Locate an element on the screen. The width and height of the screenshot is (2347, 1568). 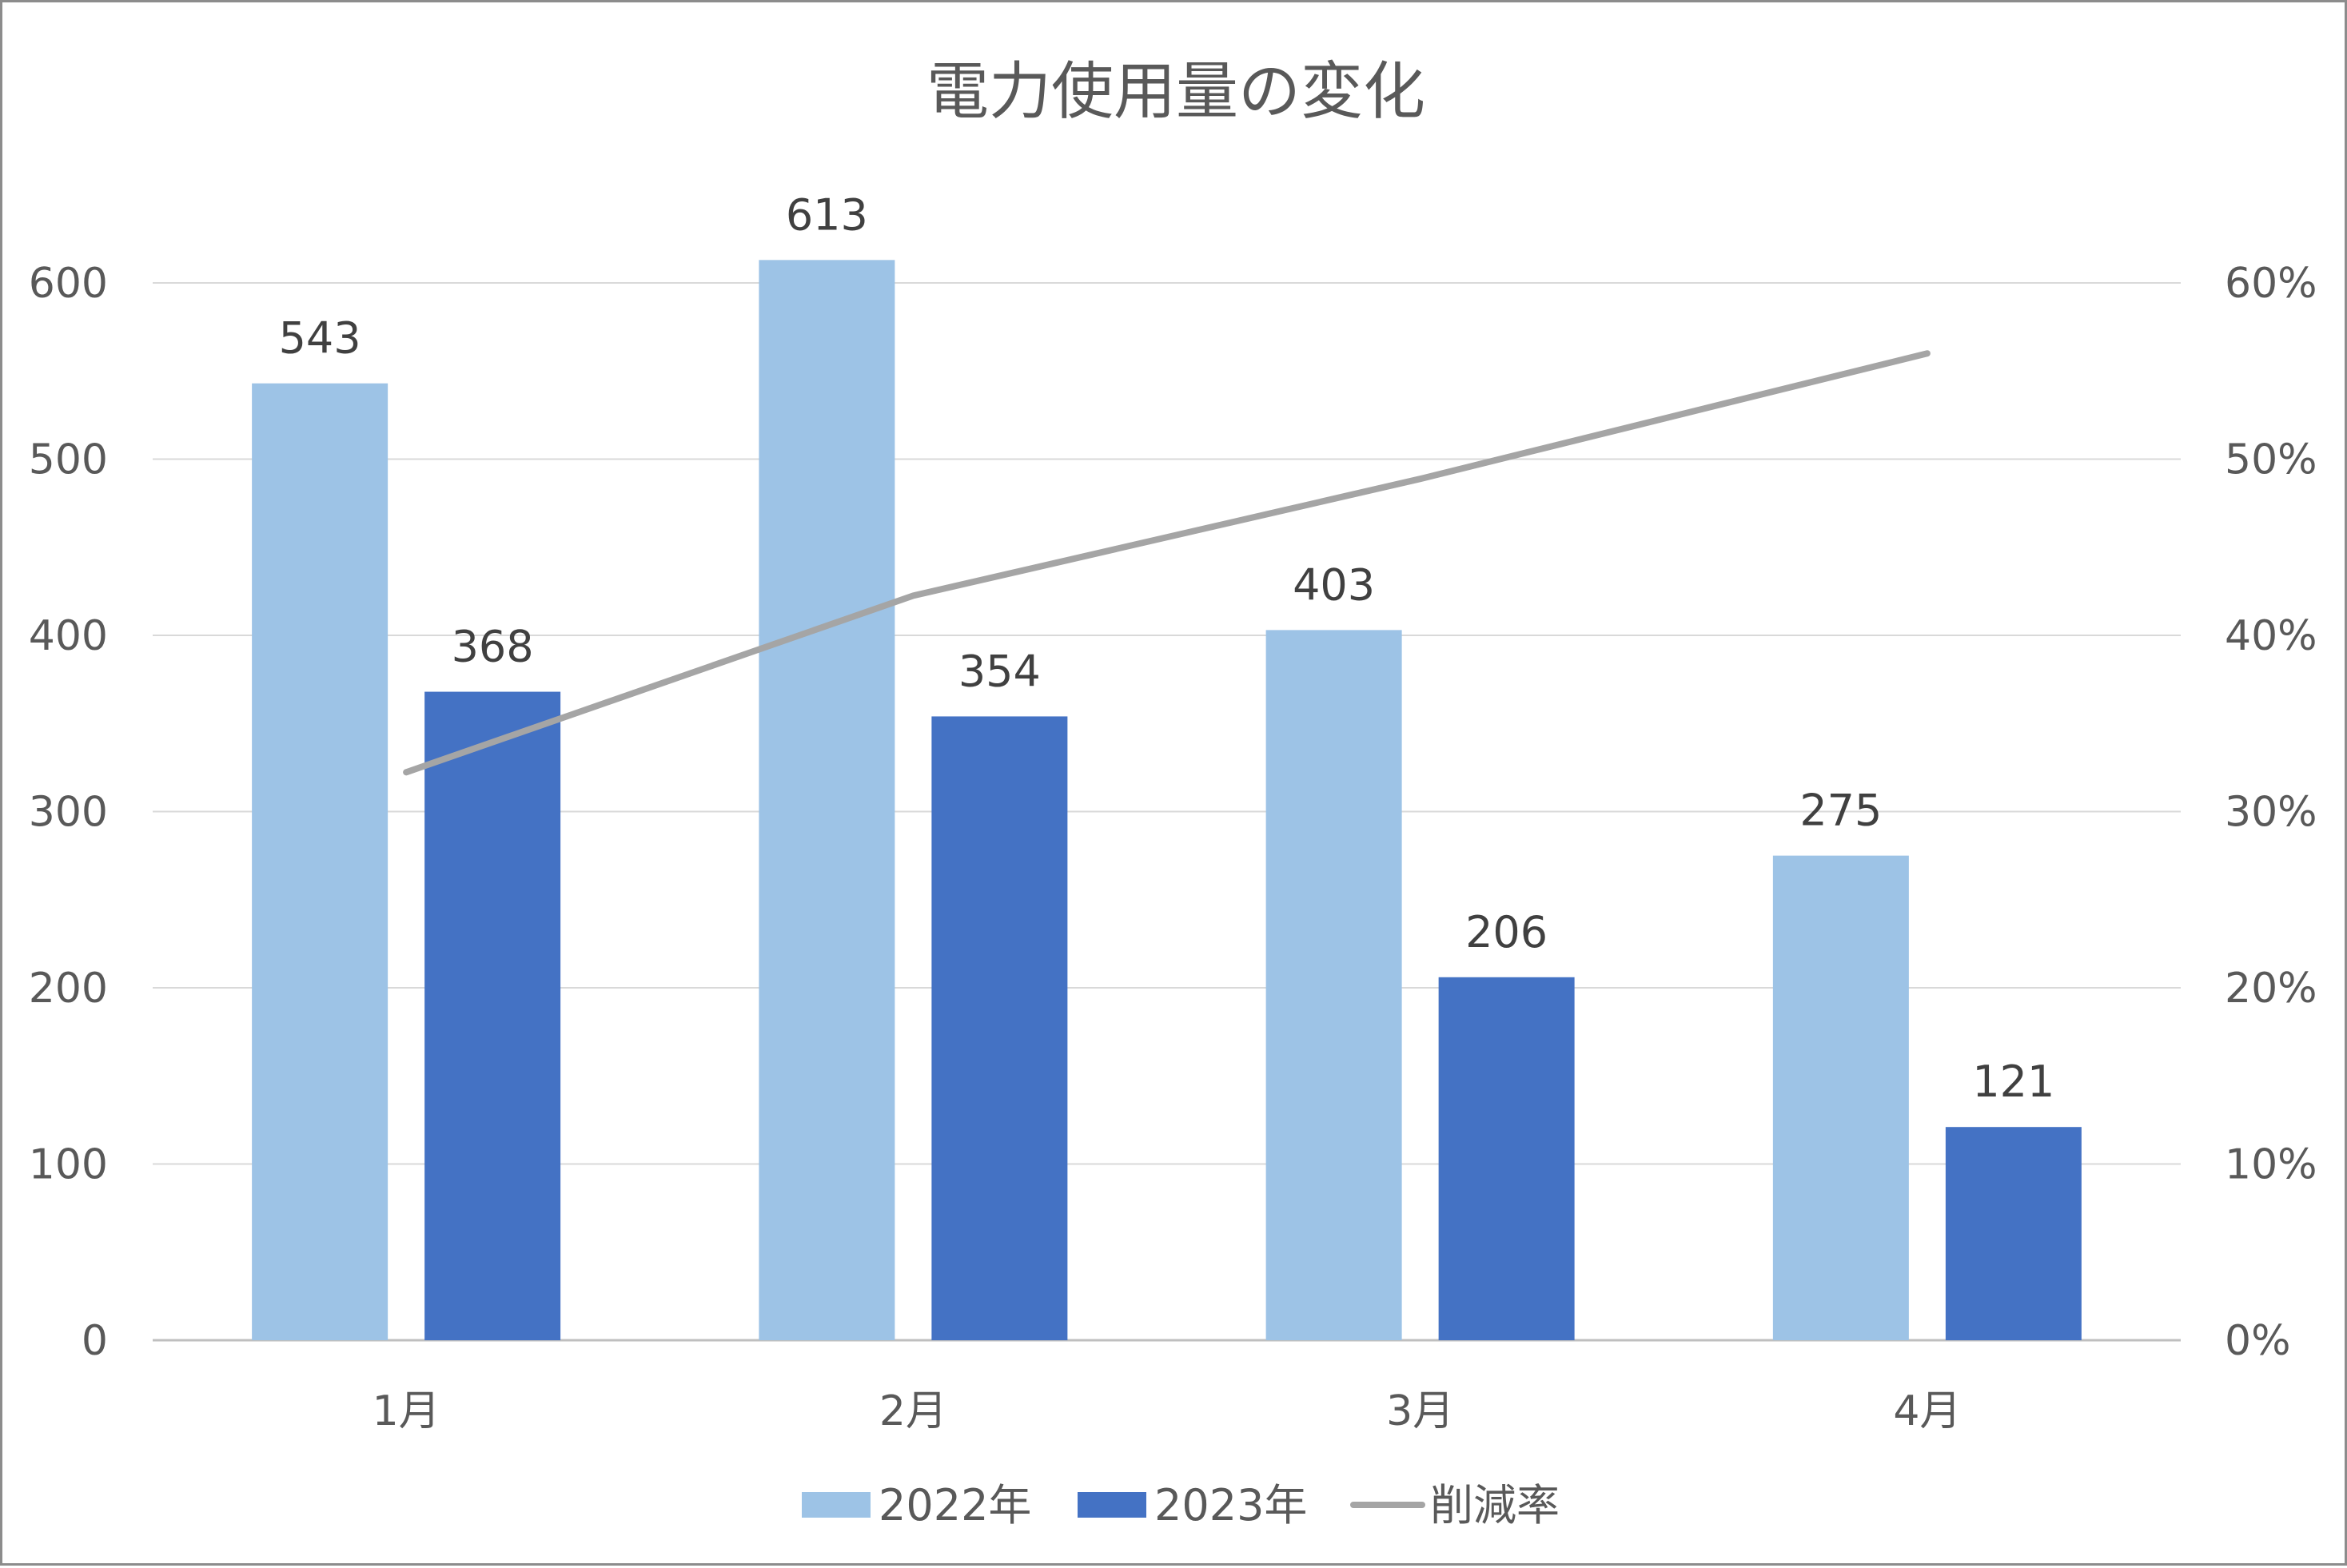
data-label: 275 is located at coordinates (1841, 811).